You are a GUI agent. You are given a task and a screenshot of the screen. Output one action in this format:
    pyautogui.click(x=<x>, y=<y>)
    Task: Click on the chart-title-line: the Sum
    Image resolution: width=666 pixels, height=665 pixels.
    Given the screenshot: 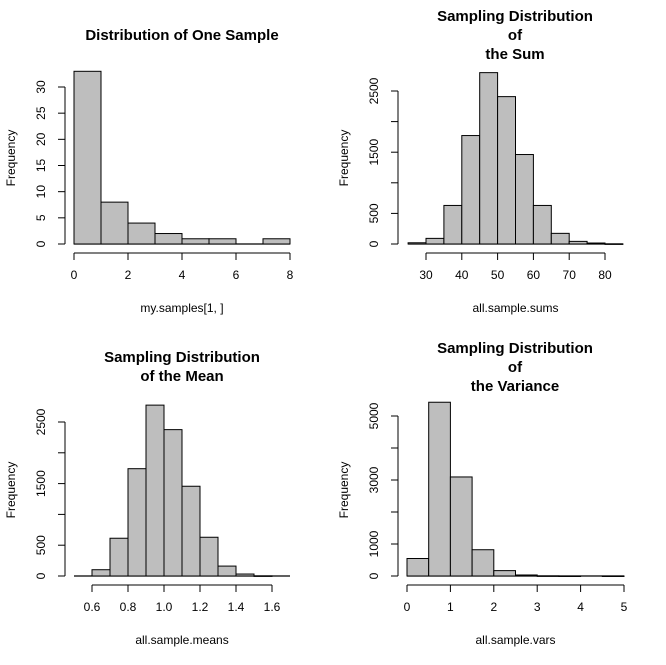 What is the action you would take?
    pyautogui.click(x=514, y=54)
    